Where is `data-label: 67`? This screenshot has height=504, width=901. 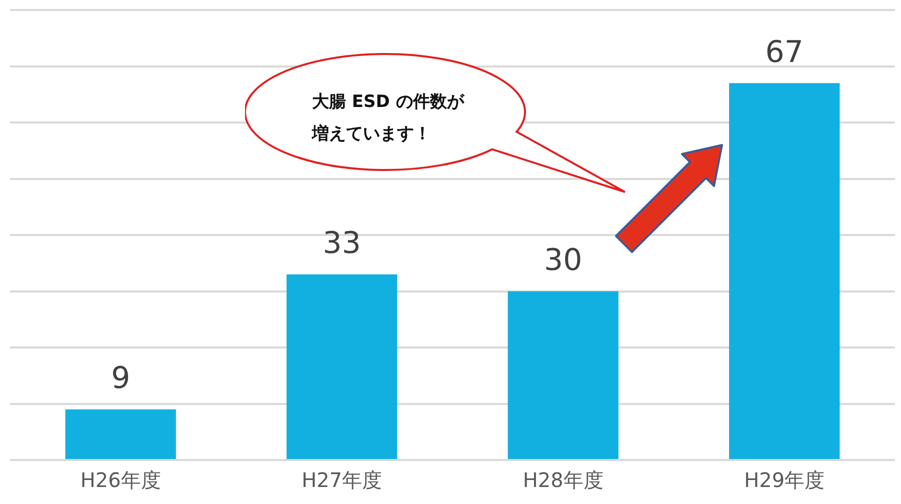
data-label: 67 is located at coordinates (784, 52).